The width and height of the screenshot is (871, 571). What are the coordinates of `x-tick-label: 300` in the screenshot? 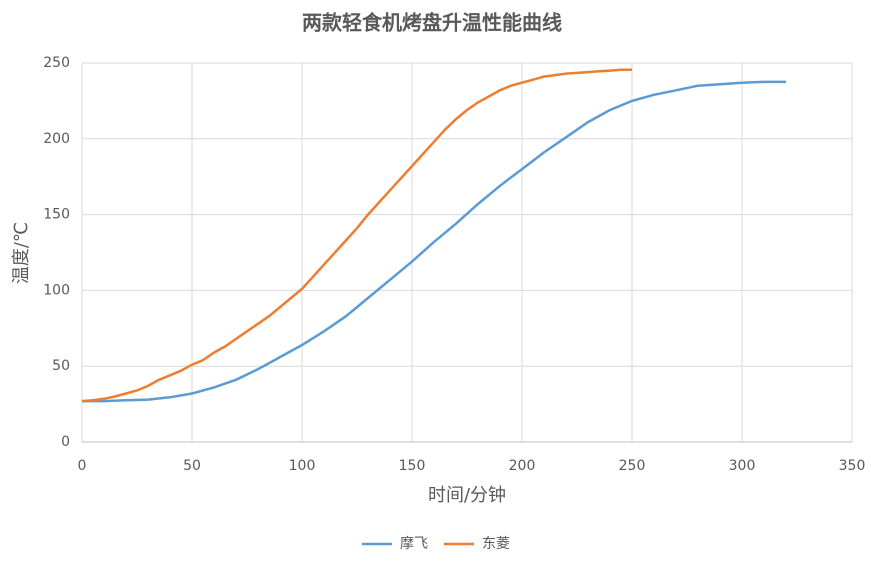 It's located at (742, 466).